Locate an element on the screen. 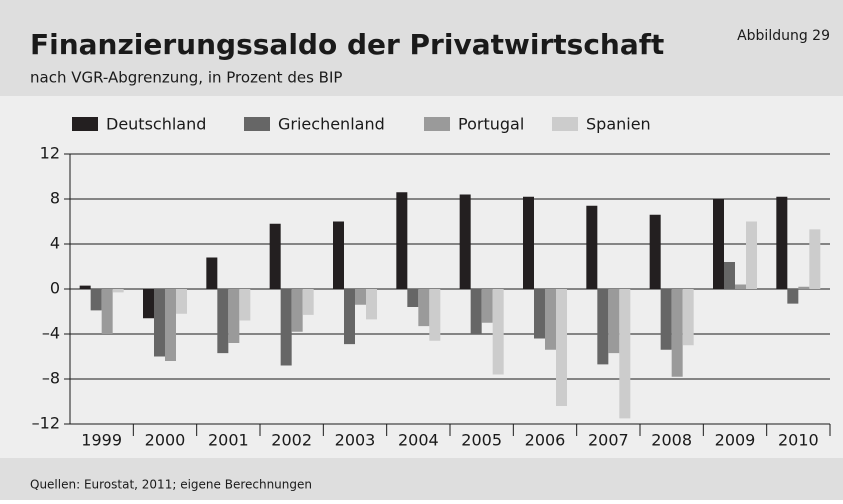 This screenshot has width=843, height=504. figure-label: Abbildung 29 is located at coordinates (783, 36).